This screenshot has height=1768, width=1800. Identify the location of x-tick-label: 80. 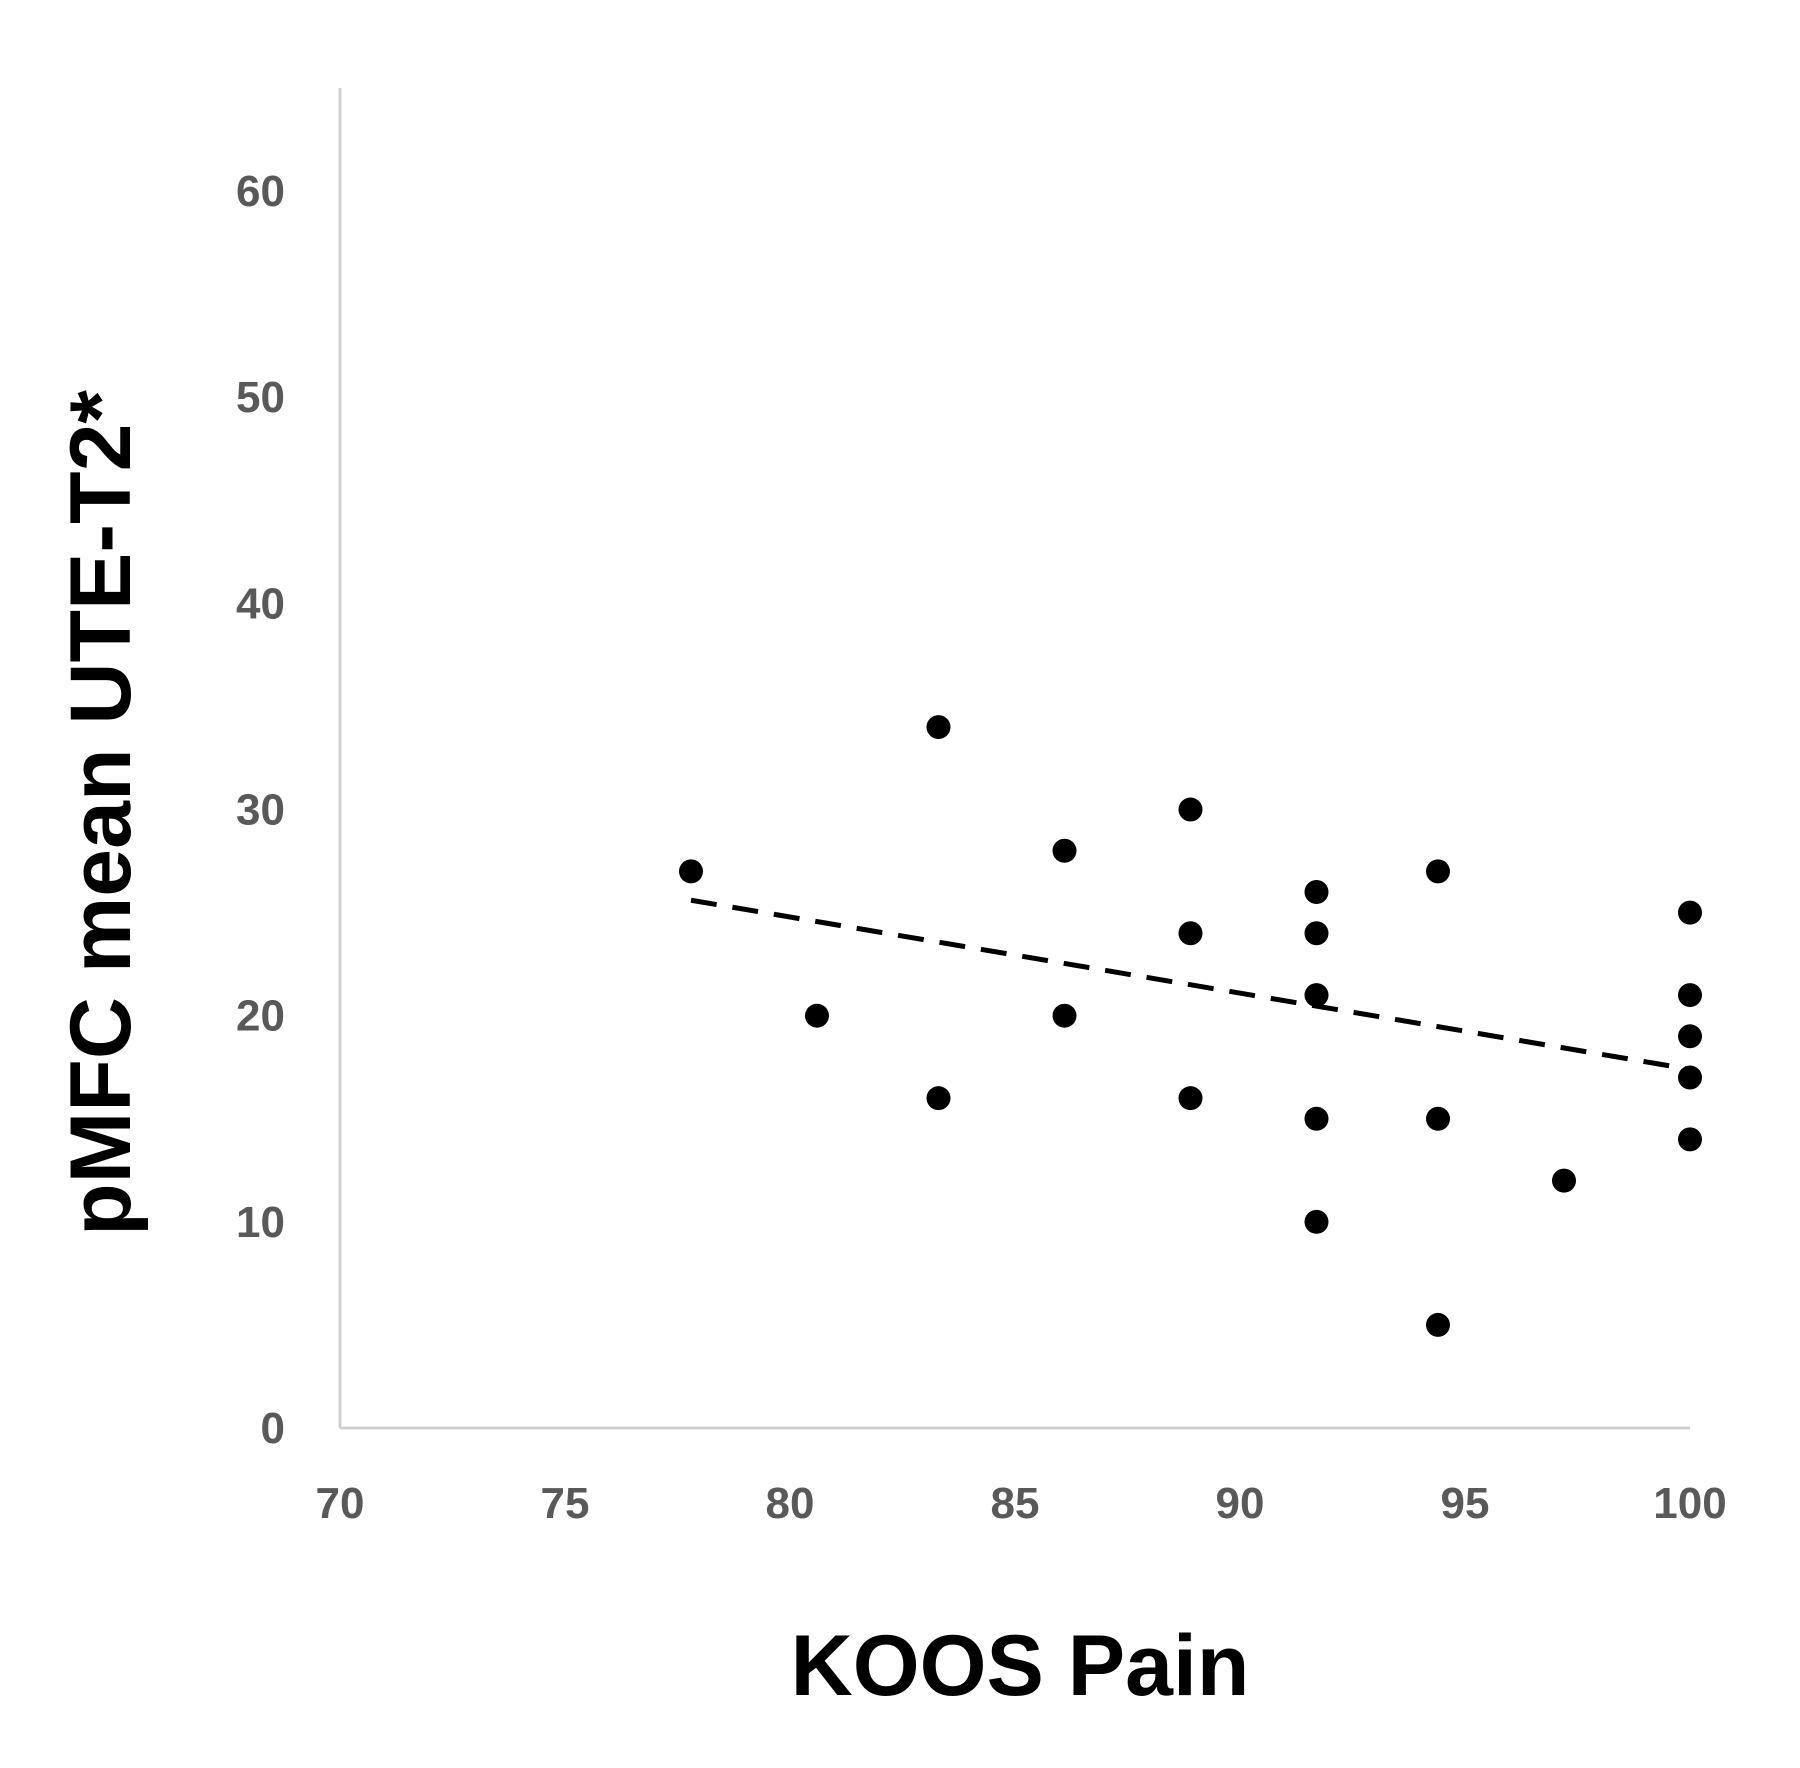
(790, 1503).